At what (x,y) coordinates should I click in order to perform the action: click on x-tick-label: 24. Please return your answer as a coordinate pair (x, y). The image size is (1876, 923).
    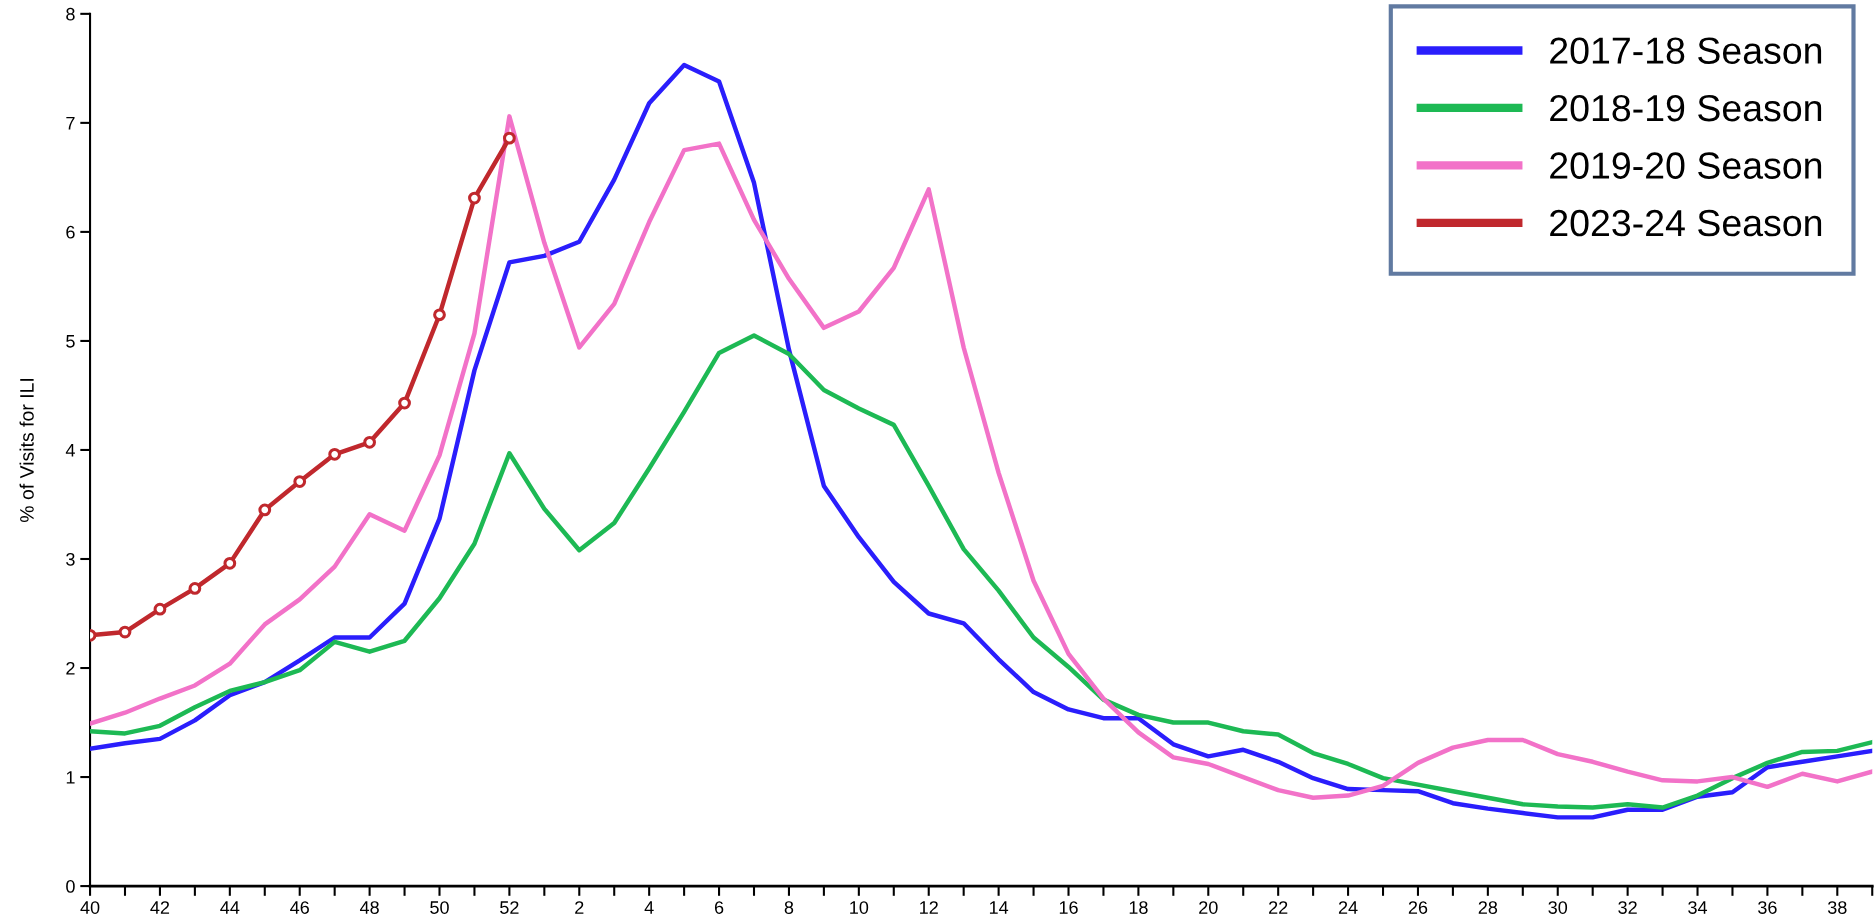
    Looking at the image, I should click on (1348, 907).